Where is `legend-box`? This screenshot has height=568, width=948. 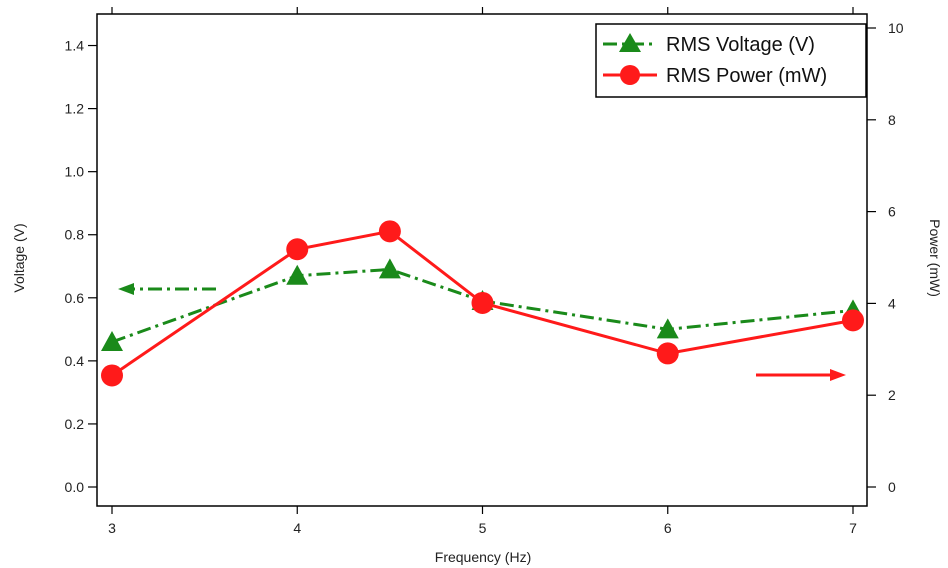
legend-box is located at coordinates (731, 60).